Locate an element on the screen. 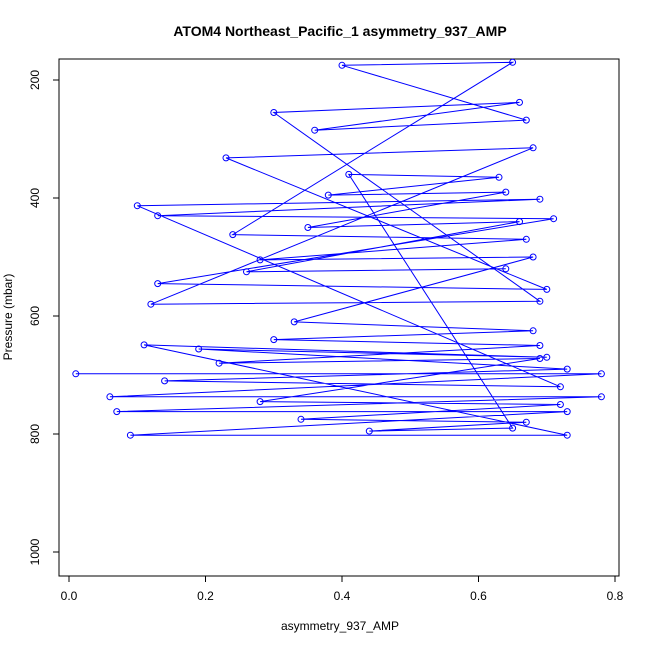 Image resolution: width=650 pixels, height=650 pixels. x-axis-label: asymmetry_937_AMP is located at coordinates (340, 626).